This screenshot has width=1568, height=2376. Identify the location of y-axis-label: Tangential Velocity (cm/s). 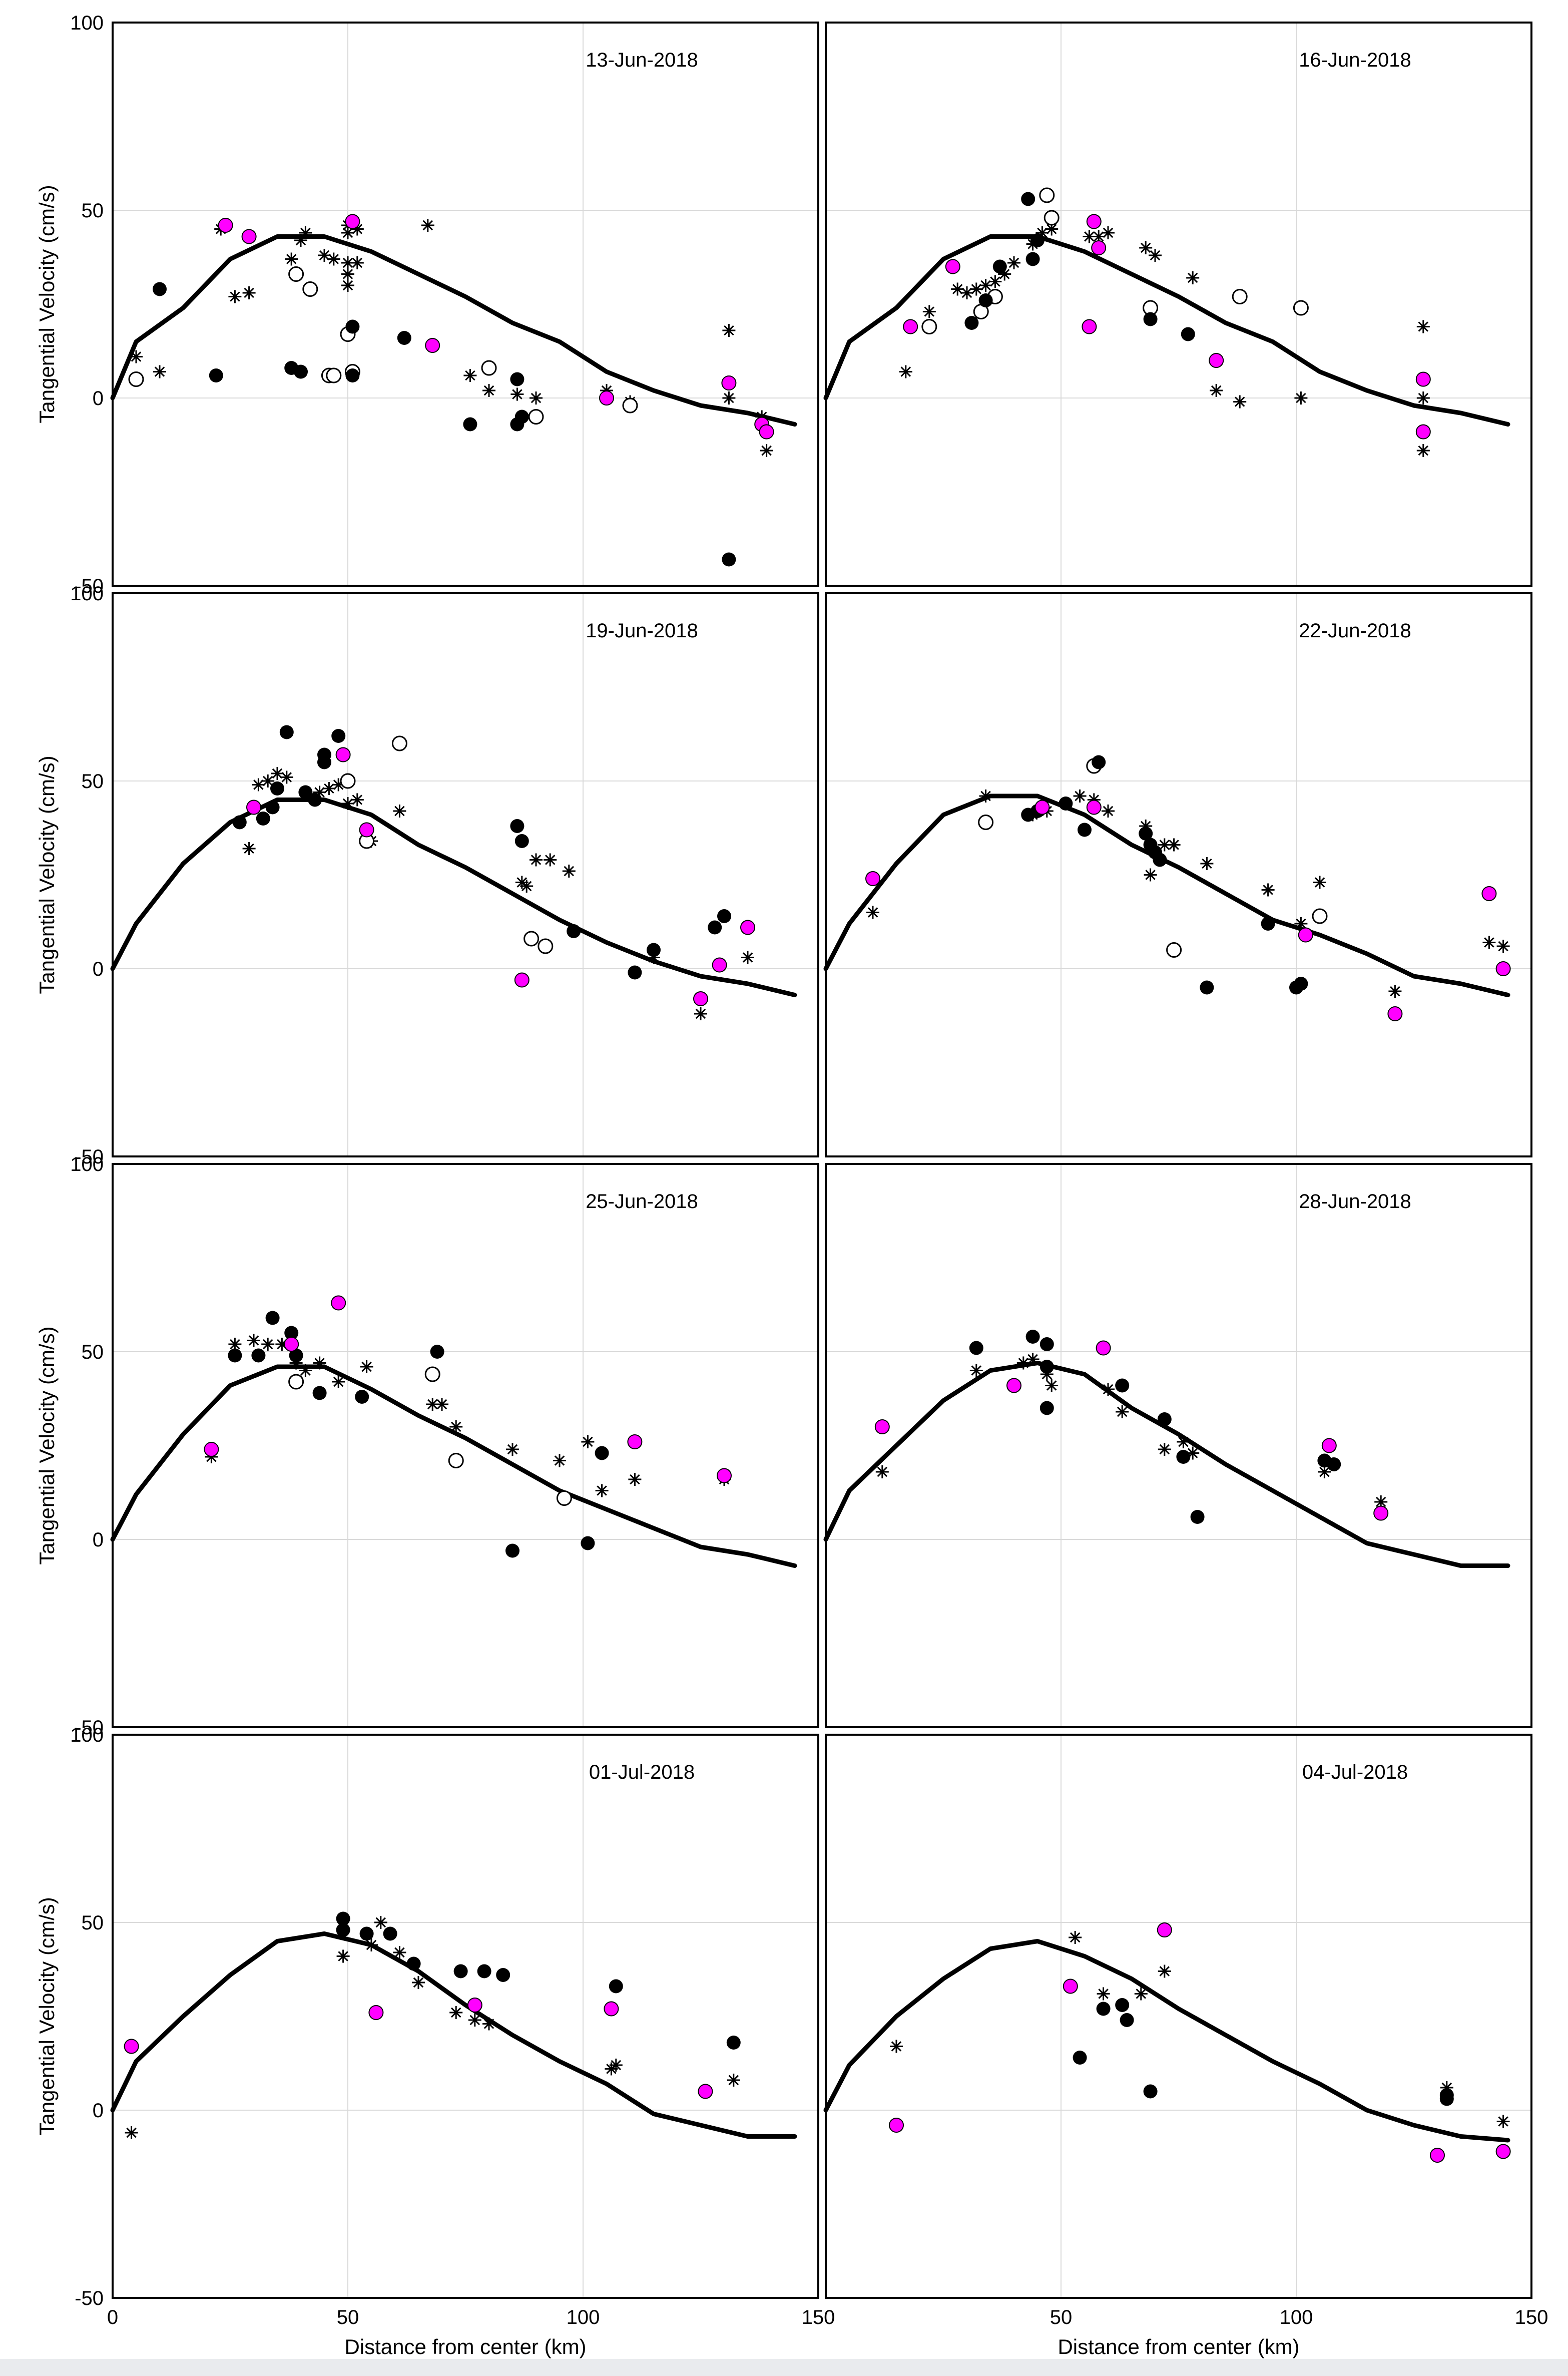
(47, 874).